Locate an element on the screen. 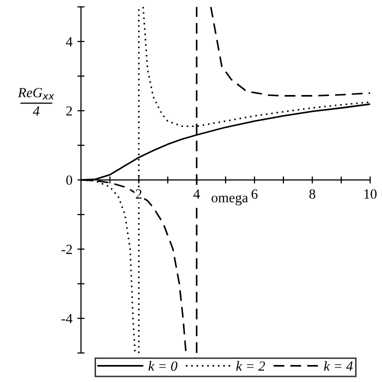 The height and width of the screenshot is (382, 382). y-tick-label: 0 is located at coordinates (69, 180).